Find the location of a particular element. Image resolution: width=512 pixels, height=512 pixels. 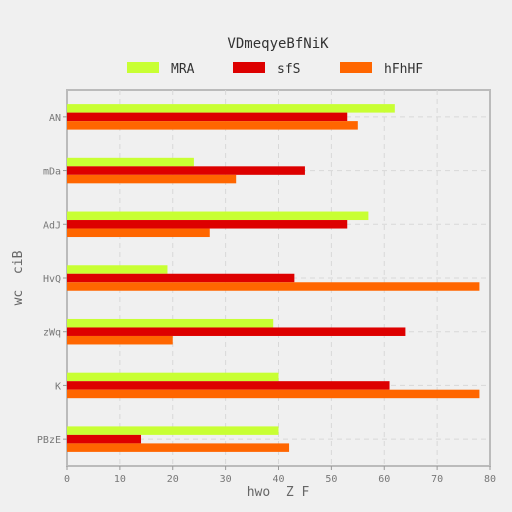

y-tick-label: K is located at coordinates (58, 386).